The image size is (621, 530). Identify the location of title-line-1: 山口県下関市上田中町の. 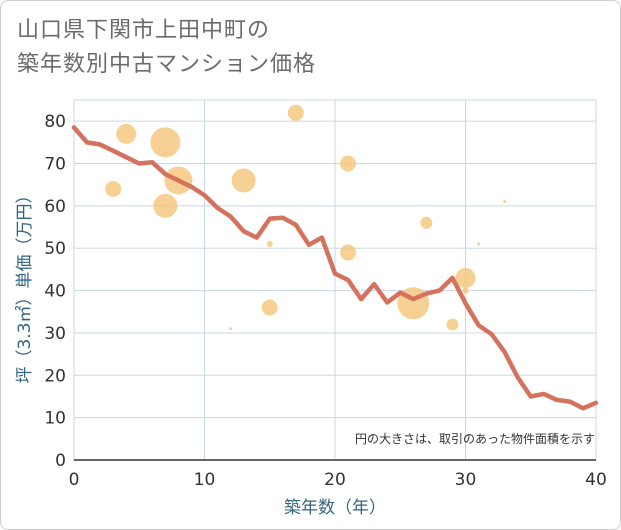
(144, 30).